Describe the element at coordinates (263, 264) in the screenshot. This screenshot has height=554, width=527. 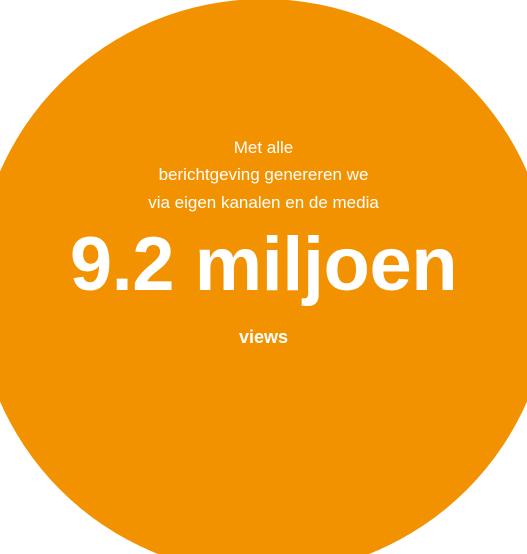
I see `headline-value: 9.2 miljoen` at that location.